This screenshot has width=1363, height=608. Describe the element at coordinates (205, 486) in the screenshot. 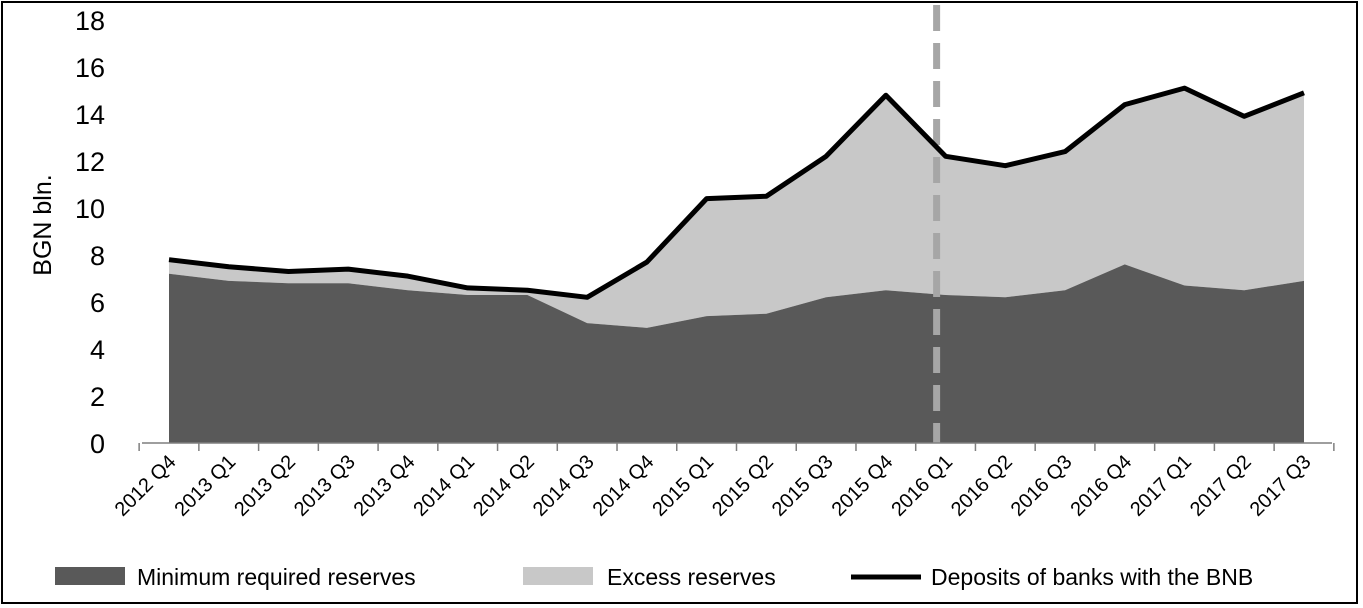

I see `x-tick-label: 2013 Q1` at that location.